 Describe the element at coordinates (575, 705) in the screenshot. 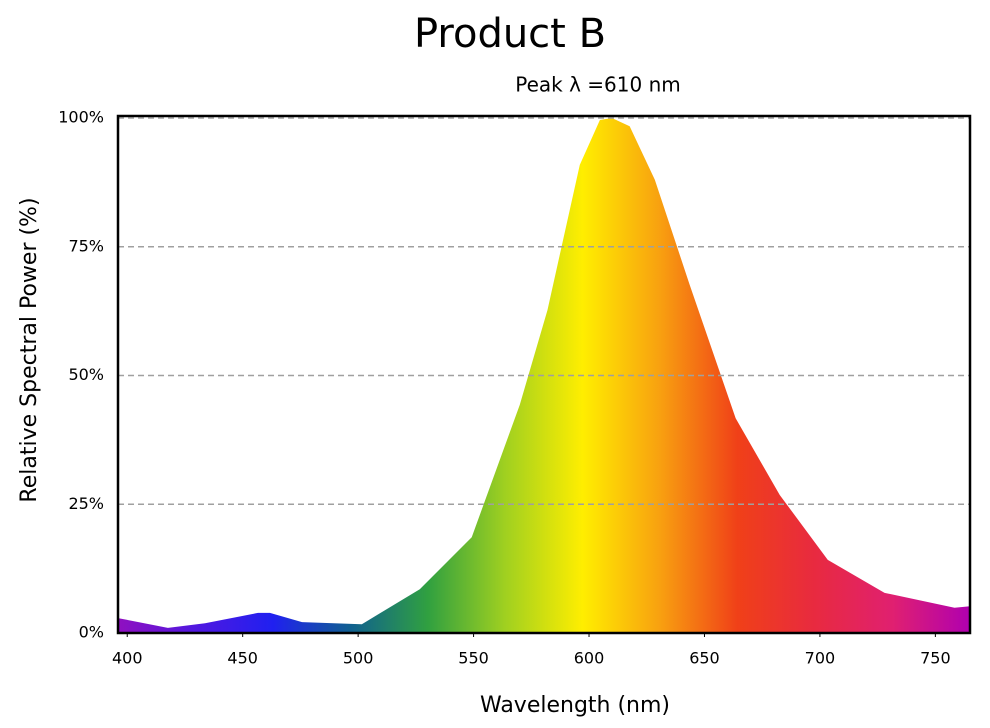

I see `x-axis-label: Wavelength (nm)` at that location.